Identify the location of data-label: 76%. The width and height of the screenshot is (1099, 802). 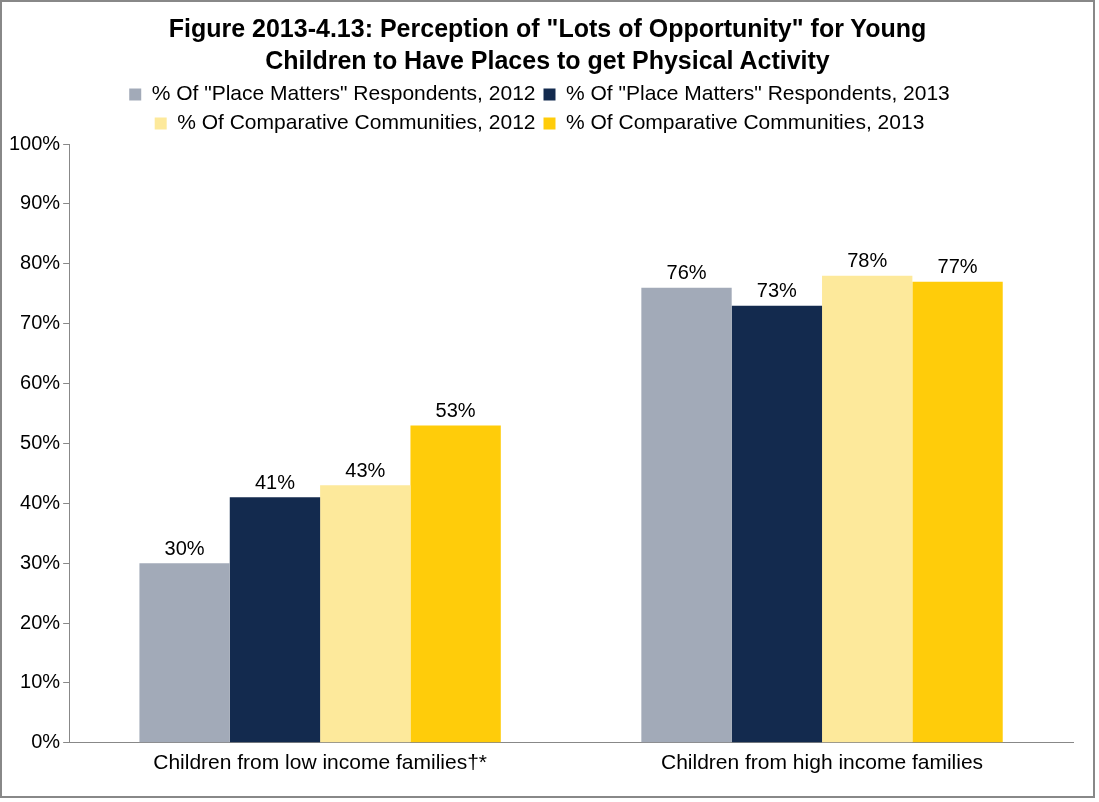
(686, 272).